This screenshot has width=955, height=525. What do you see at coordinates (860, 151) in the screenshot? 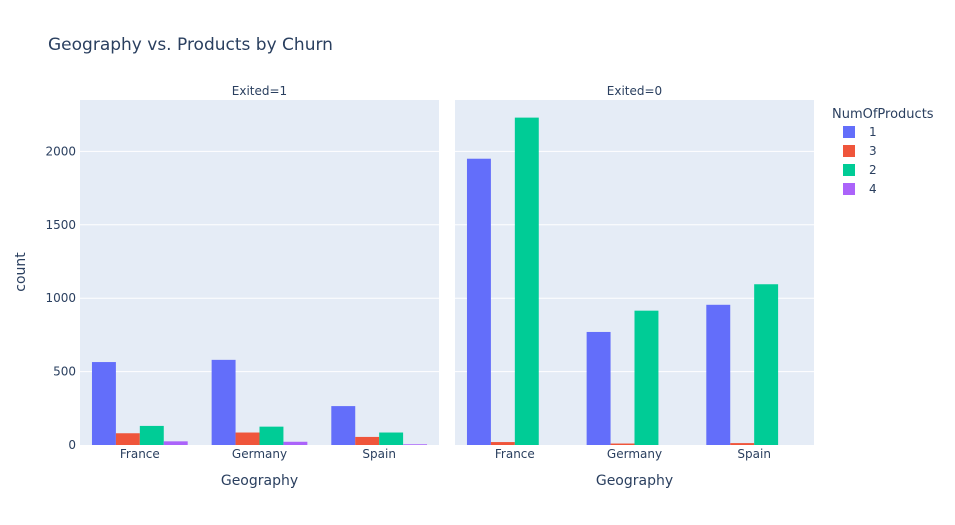
I see `legend-item: 3` at bounding box center [860, 151].